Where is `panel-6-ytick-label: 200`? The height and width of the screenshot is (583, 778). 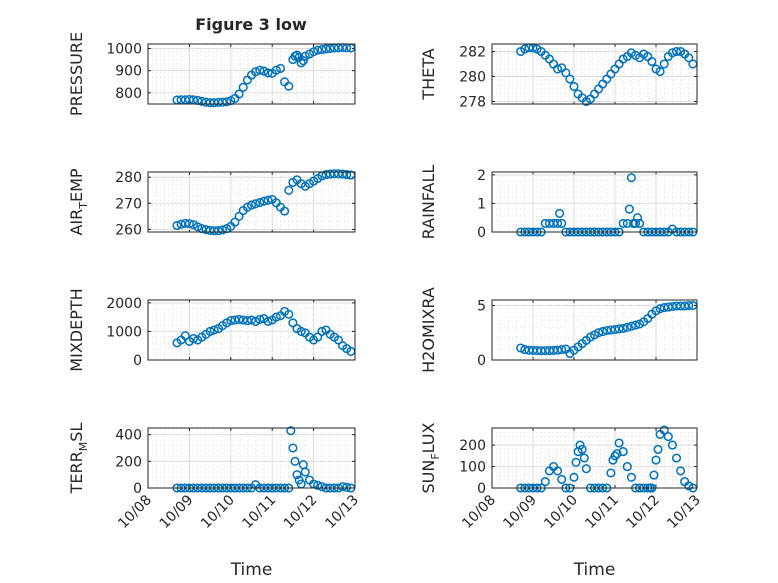
panel-6-ytick-label: 200 is located at coordinates (128, 462).